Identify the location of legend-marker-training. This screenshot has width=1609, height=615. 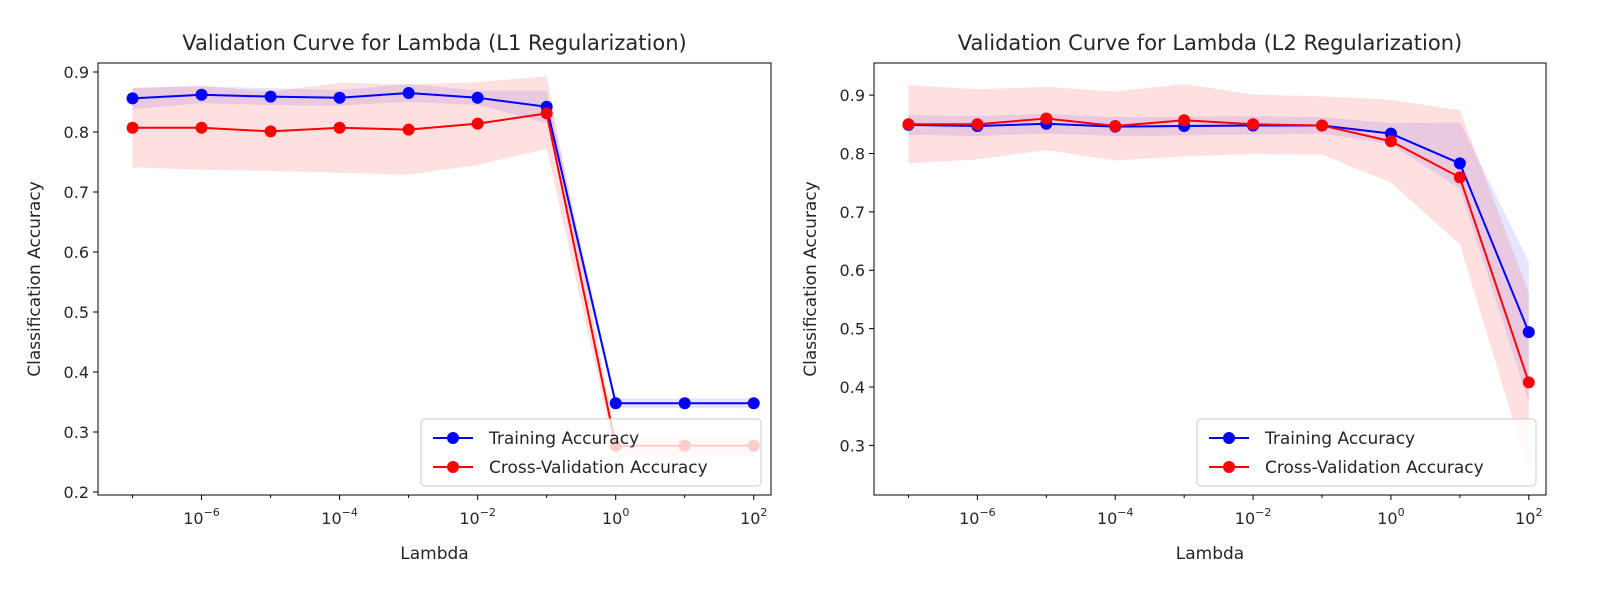
(1229, 438).